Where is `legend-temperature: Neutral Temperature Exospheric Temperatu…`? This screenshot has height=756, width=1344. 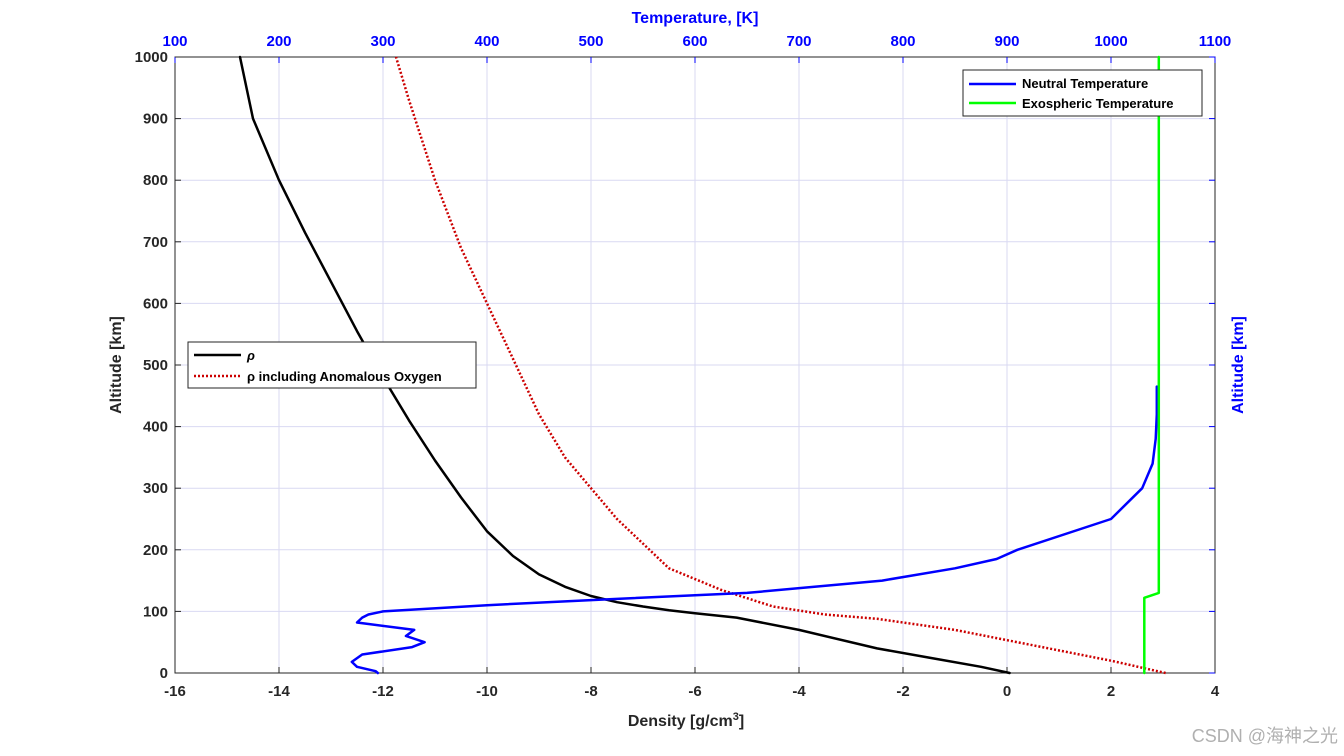
legend-temperature: Neutral Temperature Exospheric Temperatu… is located at coordinates (1082, 93).